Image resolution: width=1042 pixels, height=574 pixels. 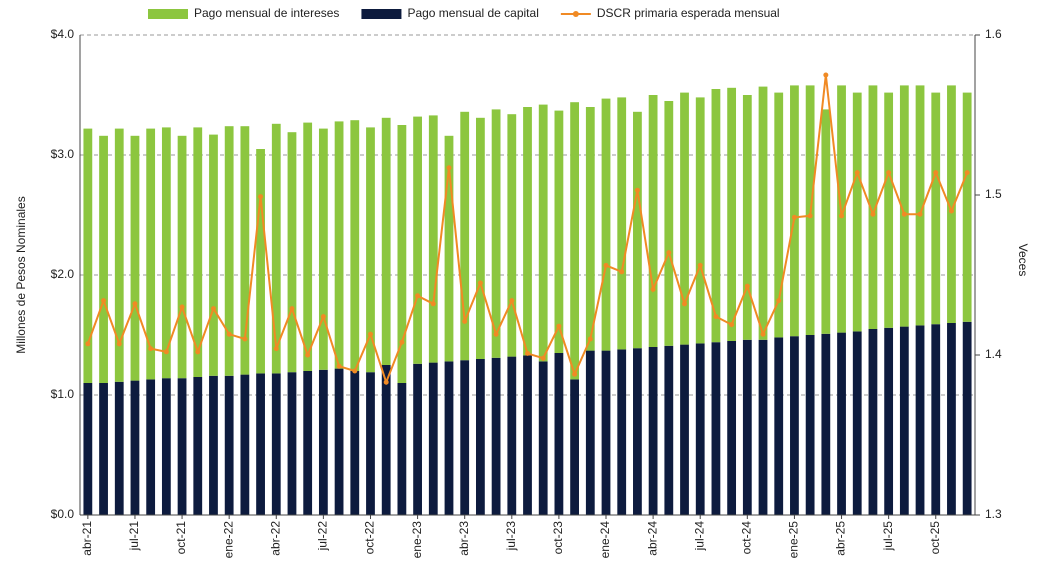 What do you see at coordinates (746, 538) in the screenshot?
I see `x-tick-label: oct-24` at bounding box center [746, 538].